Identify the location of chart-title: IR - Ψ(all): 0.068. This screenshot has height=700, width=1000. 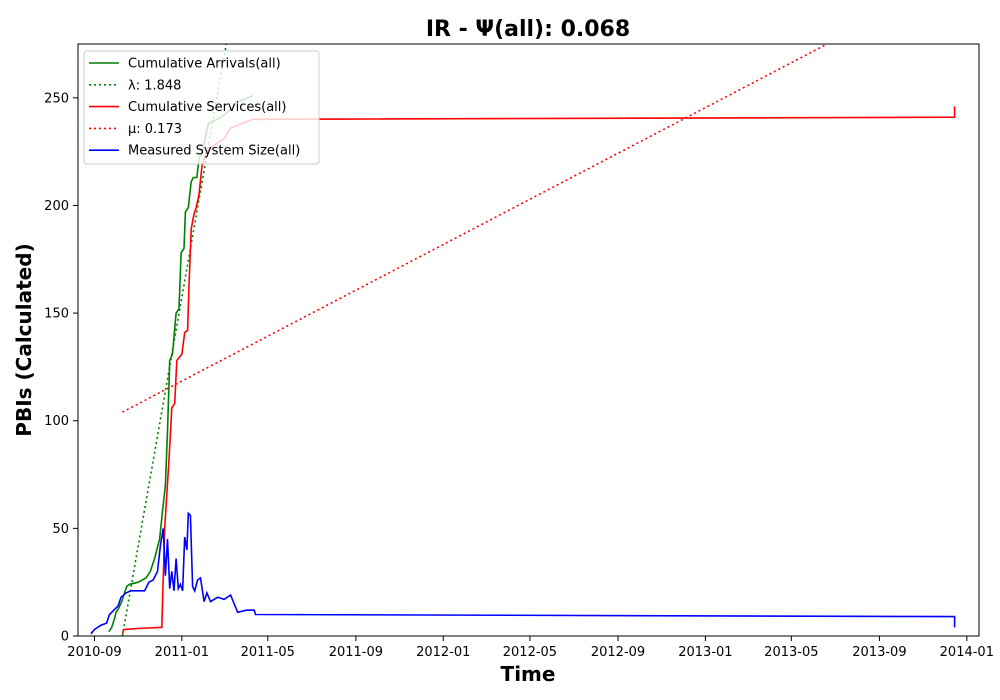
(528, 29).